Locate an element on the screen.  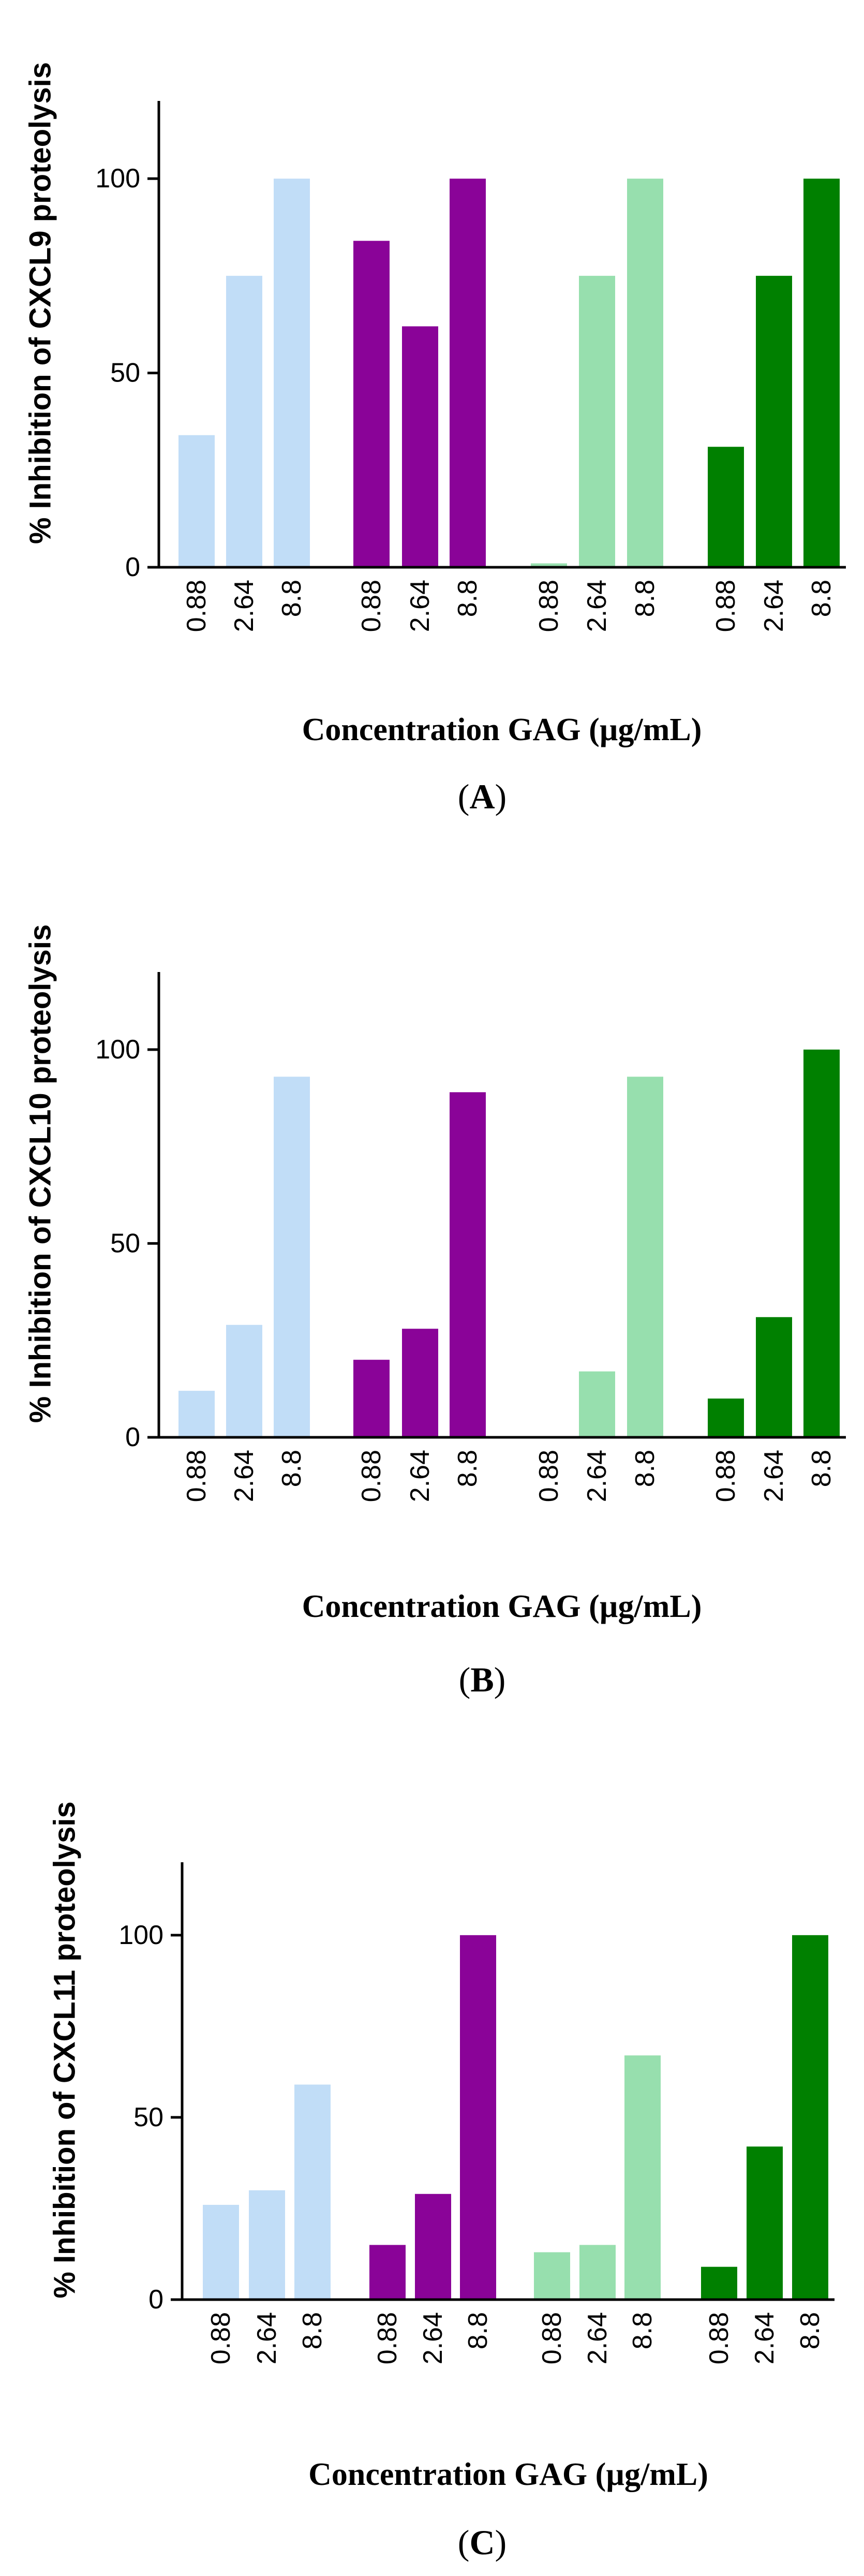
bar-c-group4-8.8 is located at coordinates (810, 2117).